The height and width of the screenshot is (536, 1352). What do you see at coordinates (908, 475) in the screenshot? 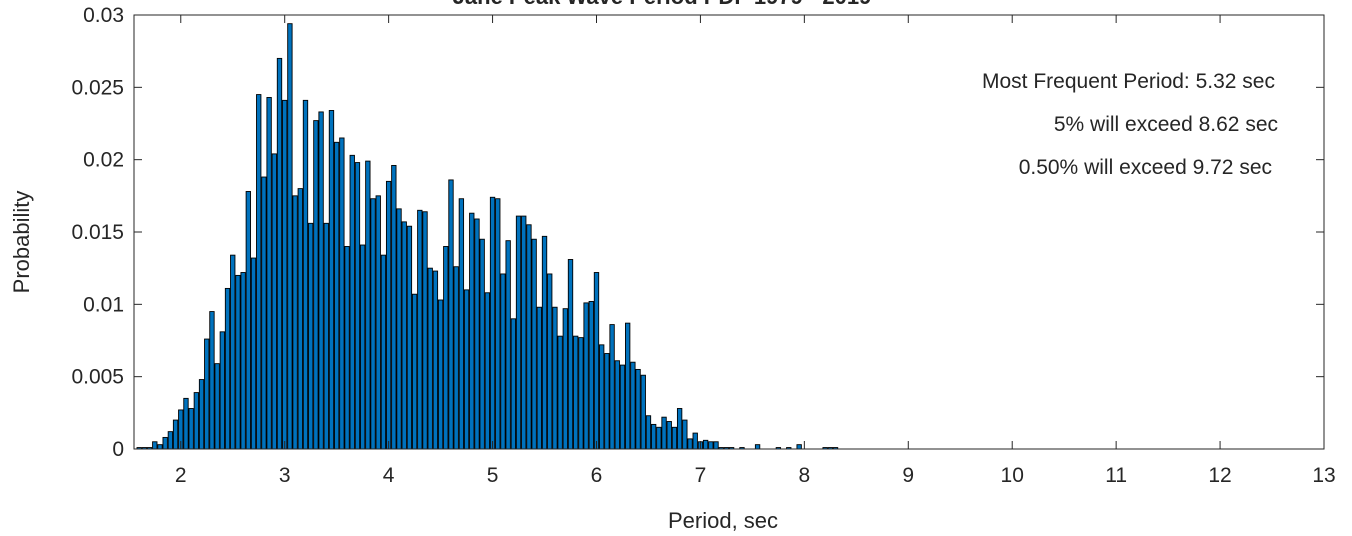
I see `x-tick-label: 9` at bounding box center [908, 475].